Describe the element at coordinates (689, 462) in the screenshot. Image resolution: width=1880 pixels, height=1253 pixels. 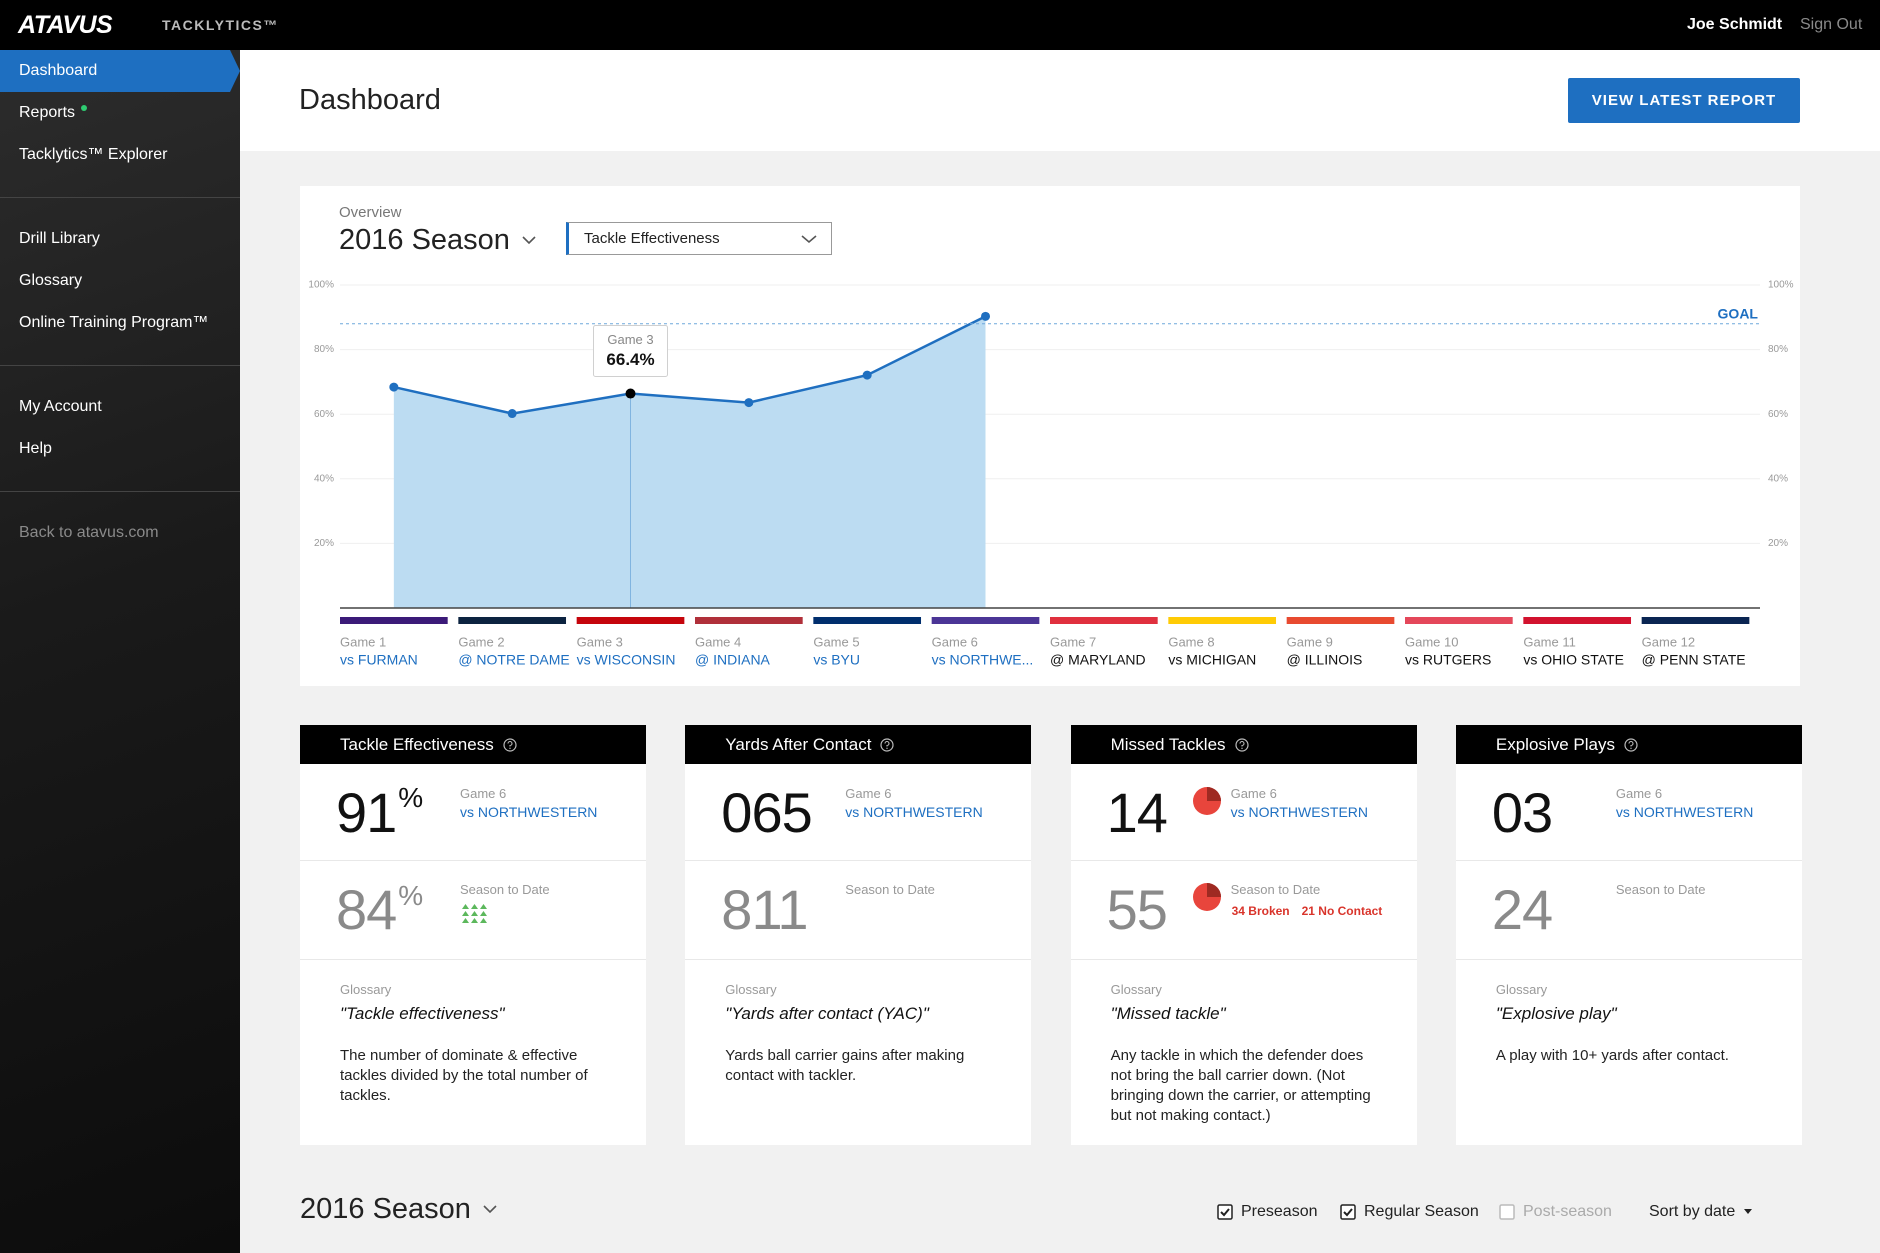
I see `area` at that location.